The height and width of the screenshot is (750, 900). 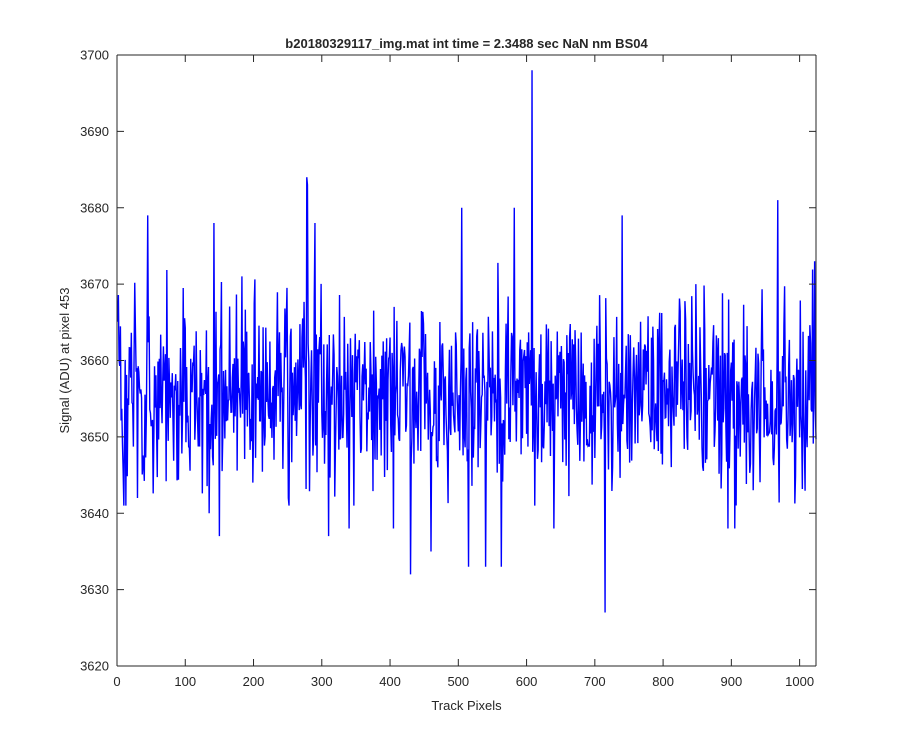 I want to click on y-tick-label: 3620, so click(x=94, y=666).